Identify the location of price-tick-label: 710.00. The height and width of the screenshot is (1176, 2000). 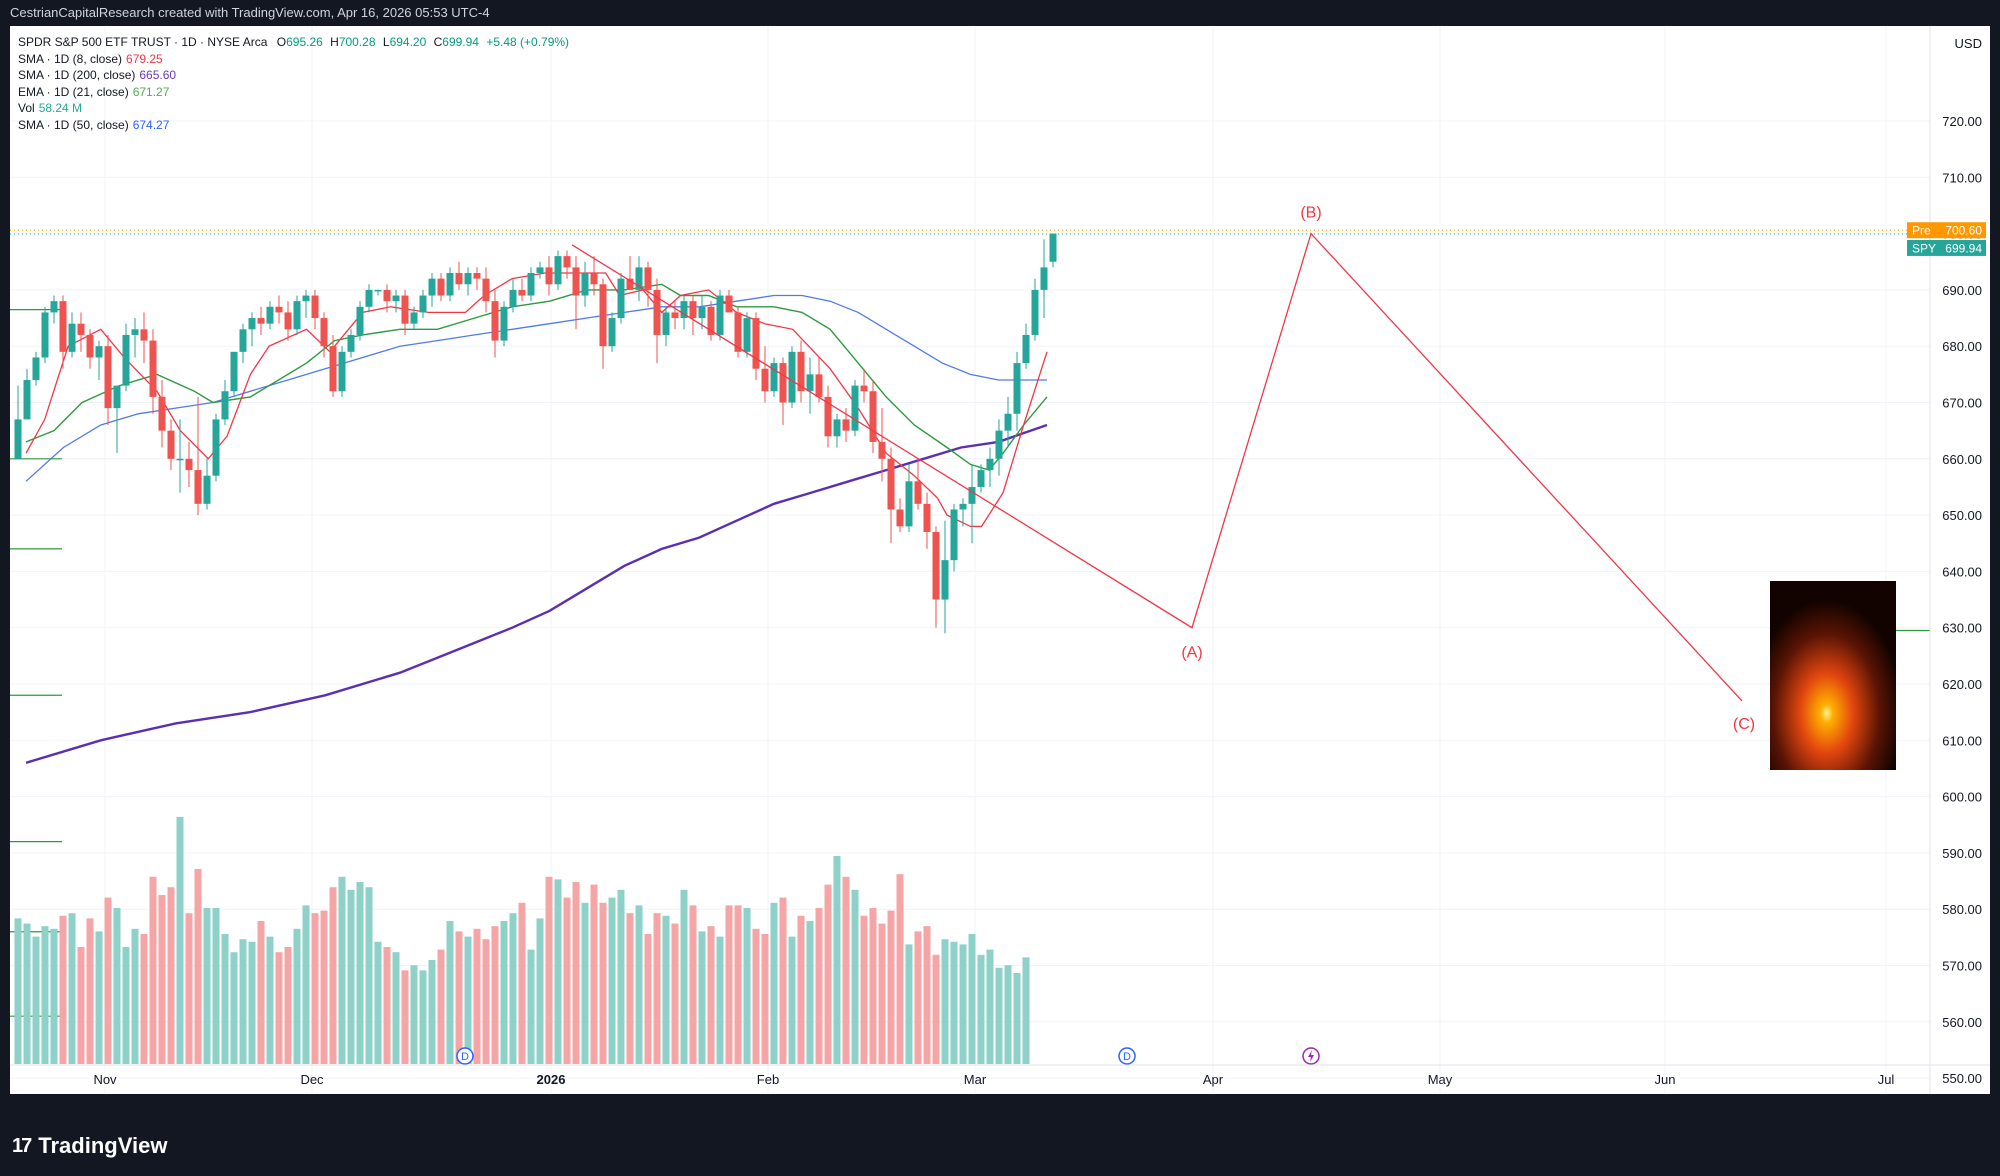
(1962, 177).